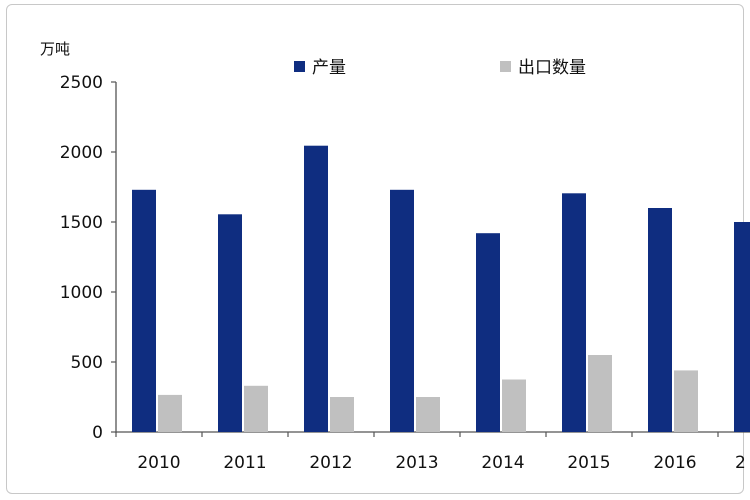  What do you see at coordinates (686, 401) in the screenshot?
I see `bar-series-1-2016` at bounding box center [686, 401].